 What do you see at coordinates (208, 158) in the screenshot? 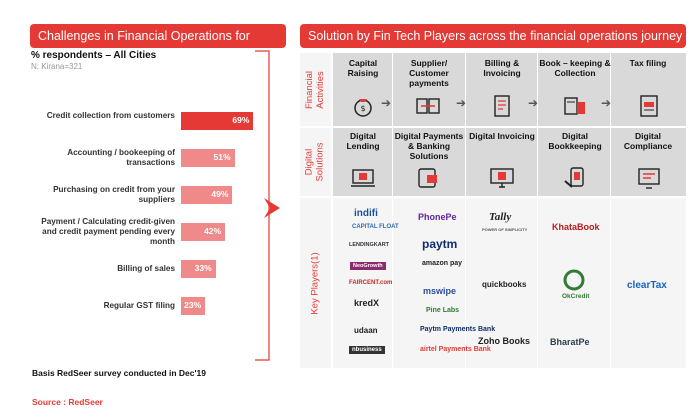
I see `bar: 51%` at bounding box center [208, 158].